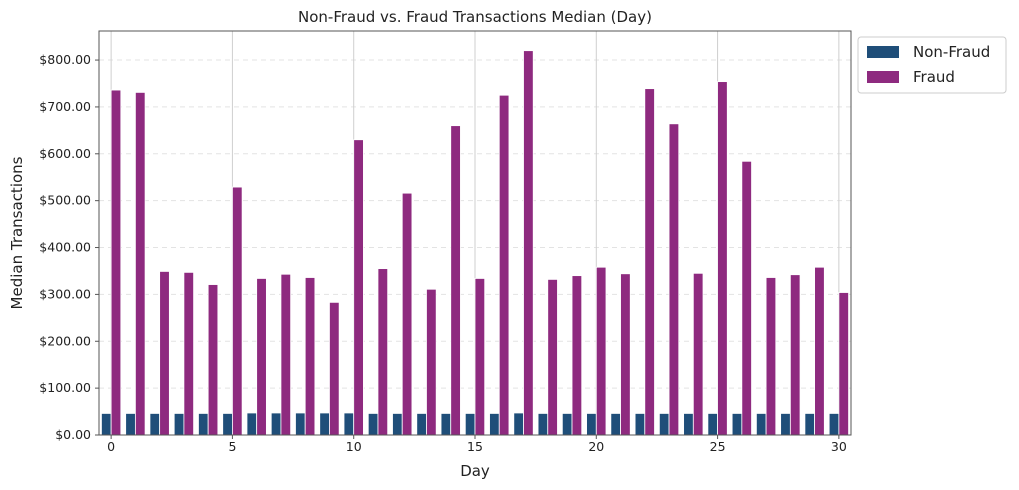 The image size is (1019, 490). Describe the element at coordinates (17, 232) in the screenshot. I see `y-axis-title: Median Transactions` at that location.